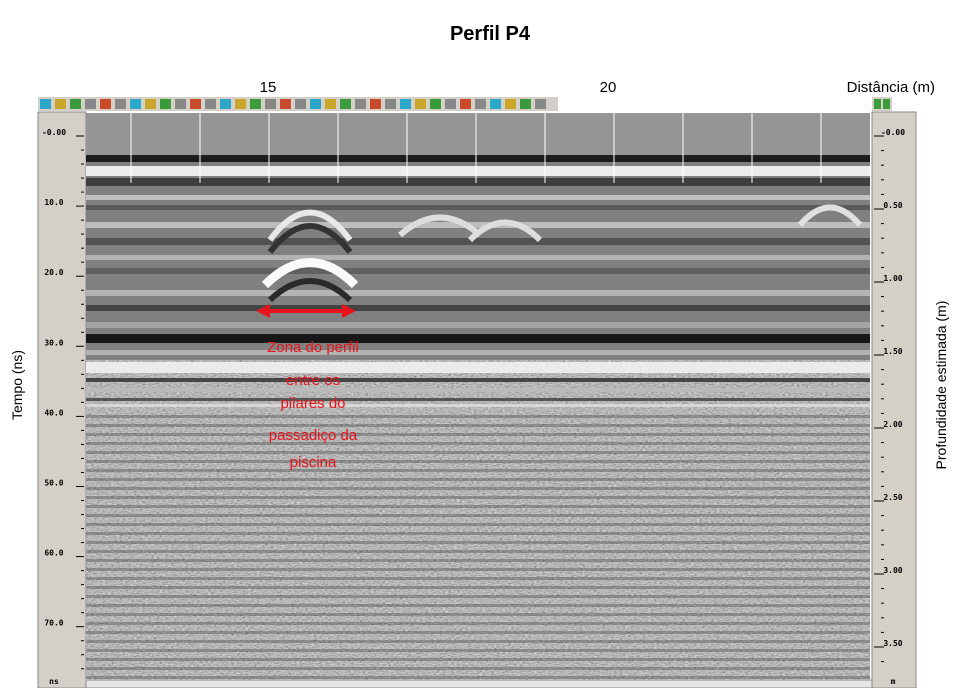  What do you see at coordinates (941, 385) in the screenshot?
I see `y2-axis-label: Profundidade estimada (m)` at bounding box center [941, 385].